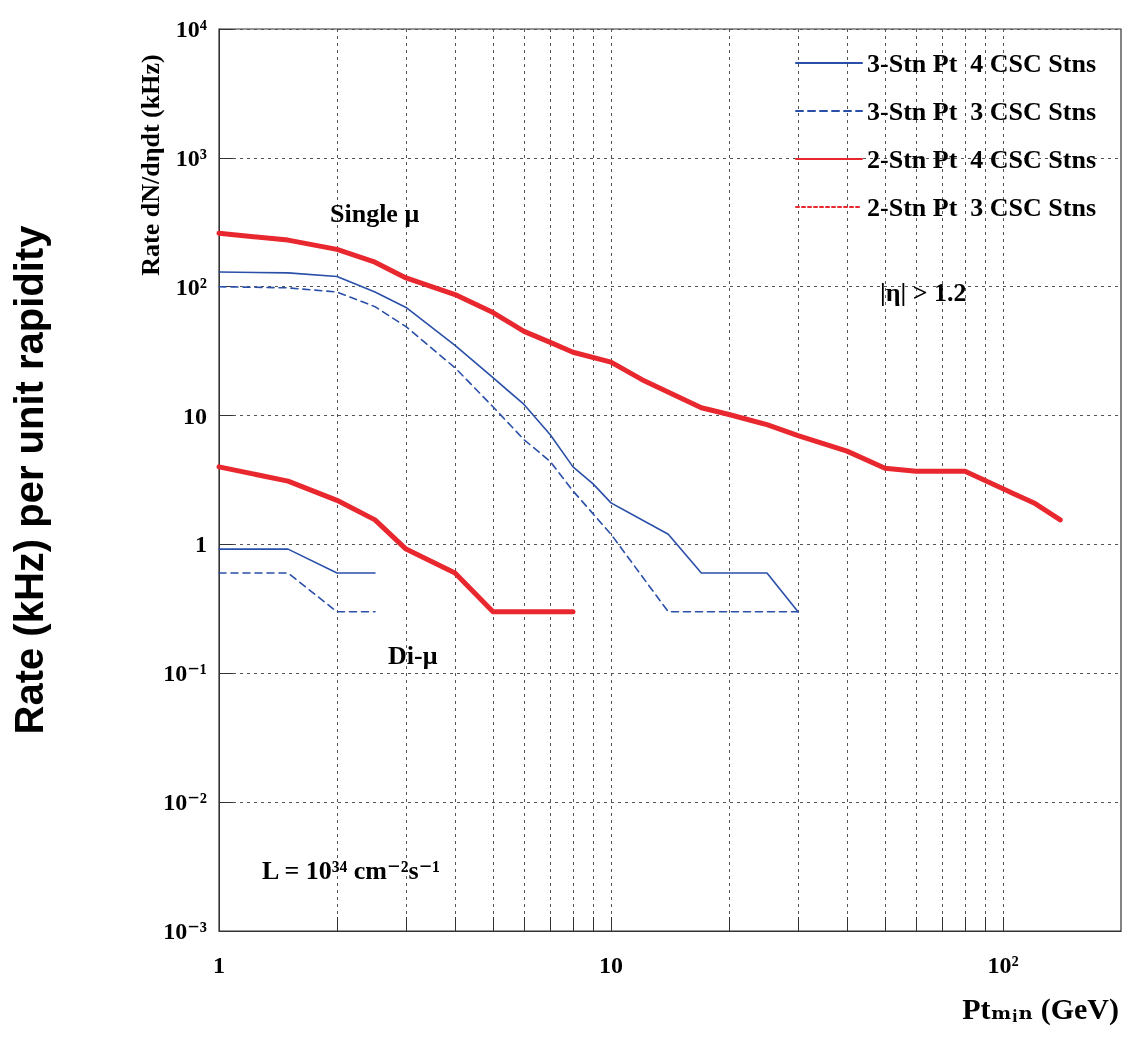 The image size is (1131, 1044). Describe the element at coordinates (413, 655) in the screenshot. I see `annotation: Di-μ` at that location.